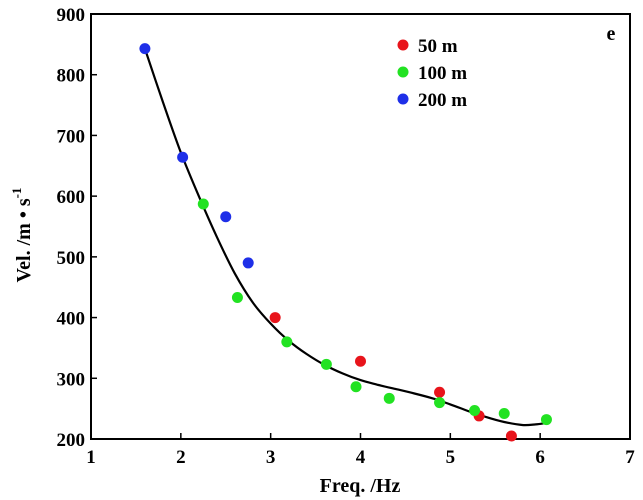 This screenshot has height=500, width=643. Describe the element at coordinates (442, 73) in the screenshot. I see `legend-label: 100 m` at that location.